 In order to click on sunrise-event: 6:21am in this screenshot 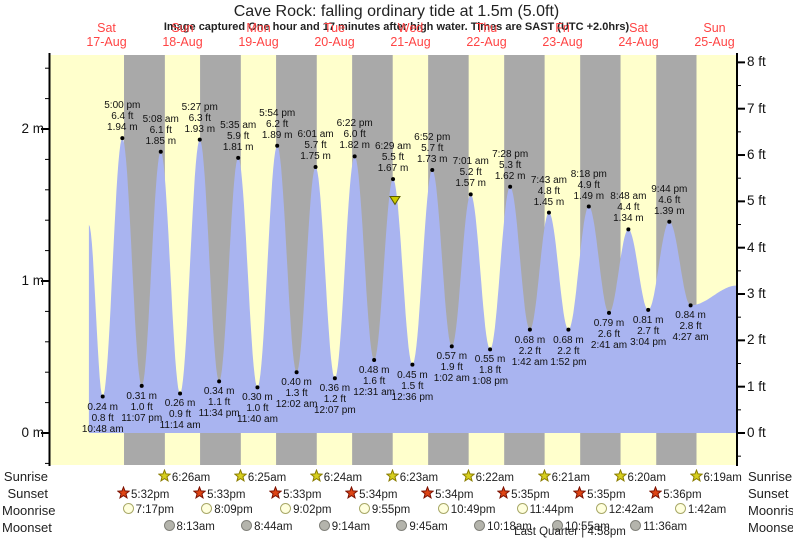, I will do `click(563, 476)`.